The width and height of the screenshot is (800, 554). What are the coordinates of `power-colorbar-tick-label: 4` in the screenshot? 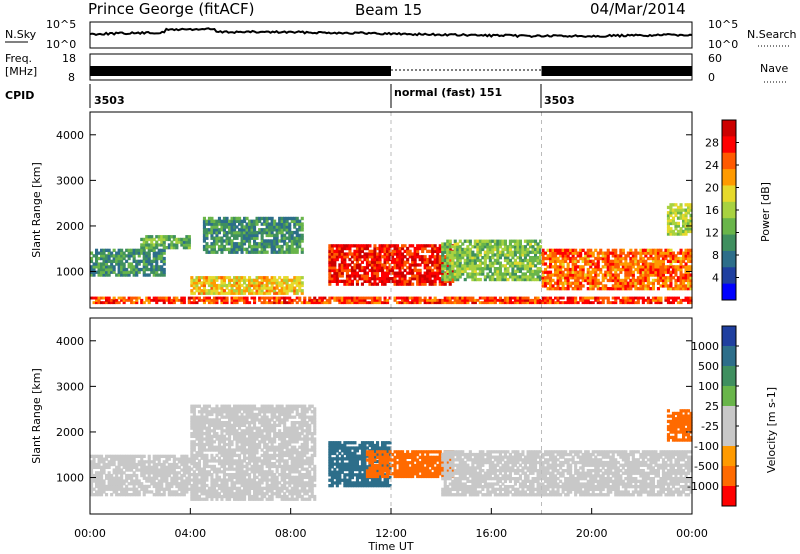 It's located at (715, 278).